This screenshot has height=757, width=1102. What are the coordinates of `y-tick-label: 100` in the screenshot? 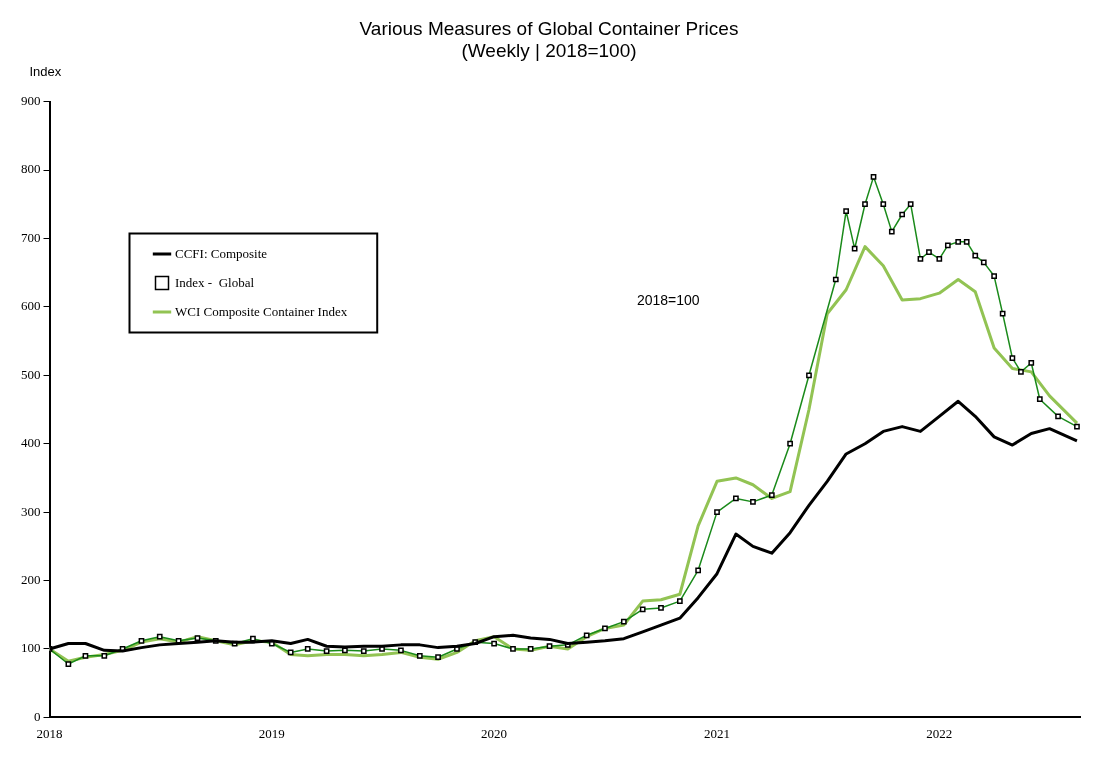 It's located at (31, 648).